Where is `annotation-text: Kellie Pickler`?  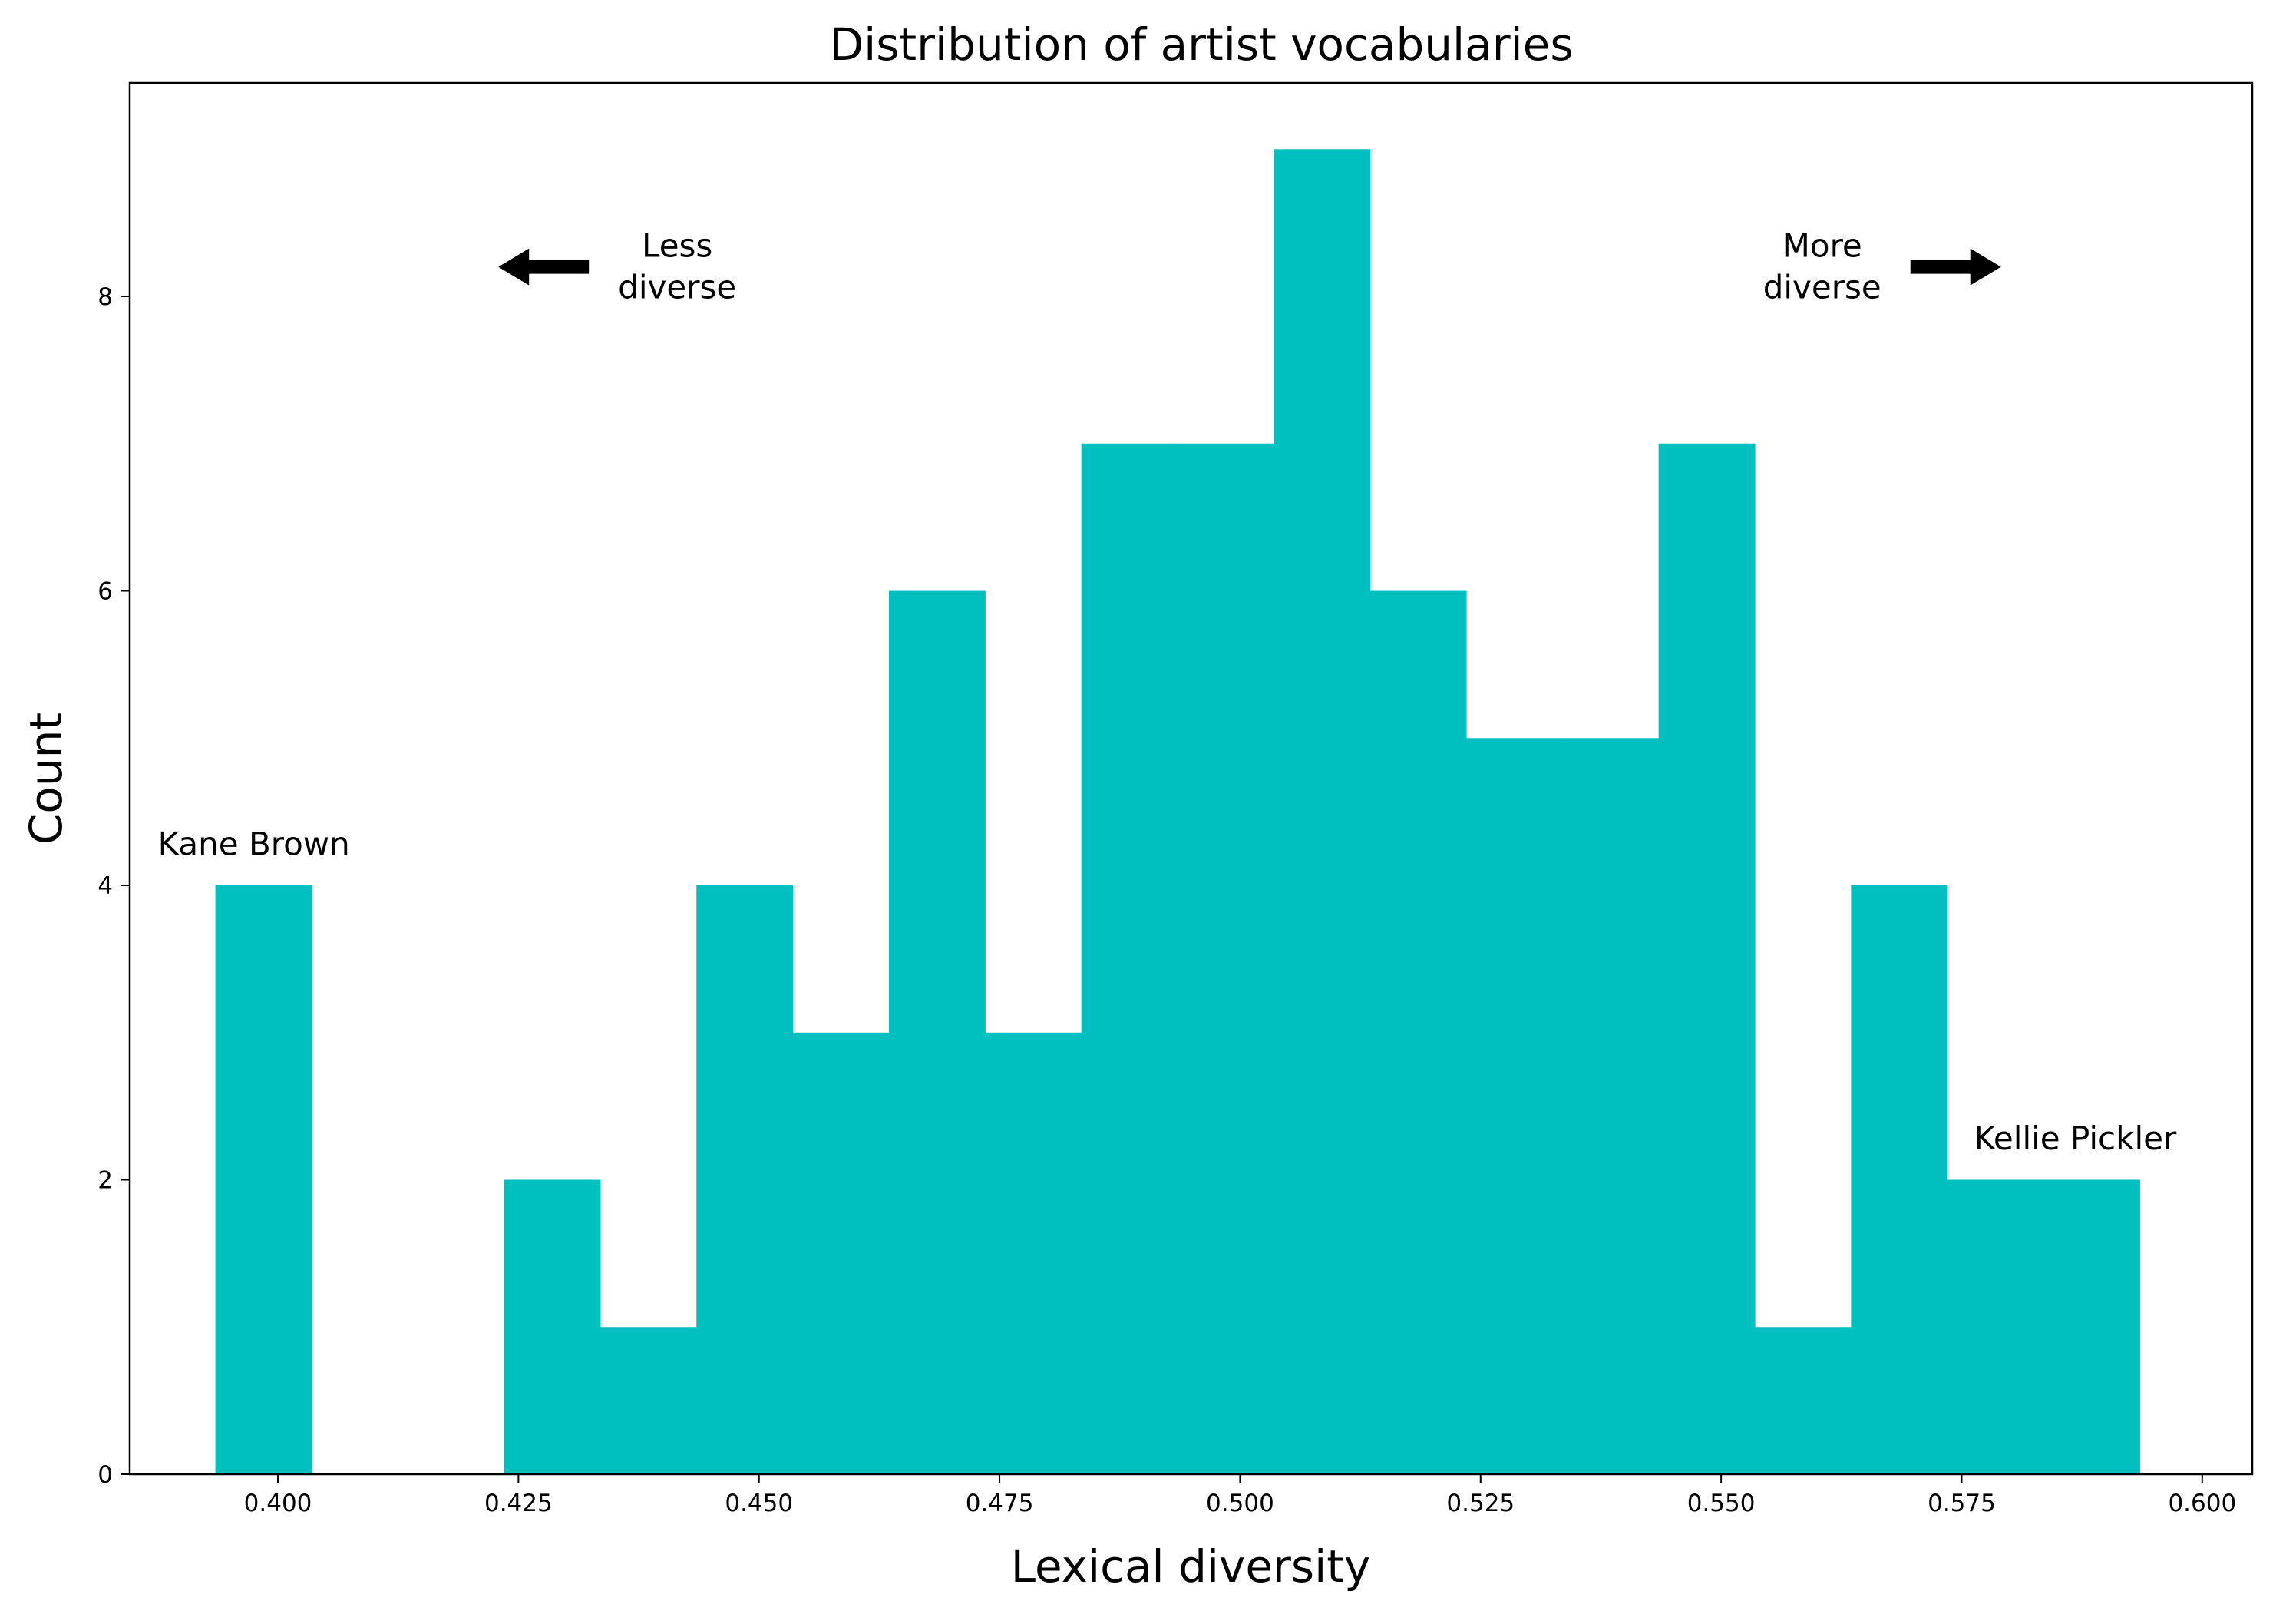
annotation-text: Kellie Pickler is located at coordinates (2075, 1139).